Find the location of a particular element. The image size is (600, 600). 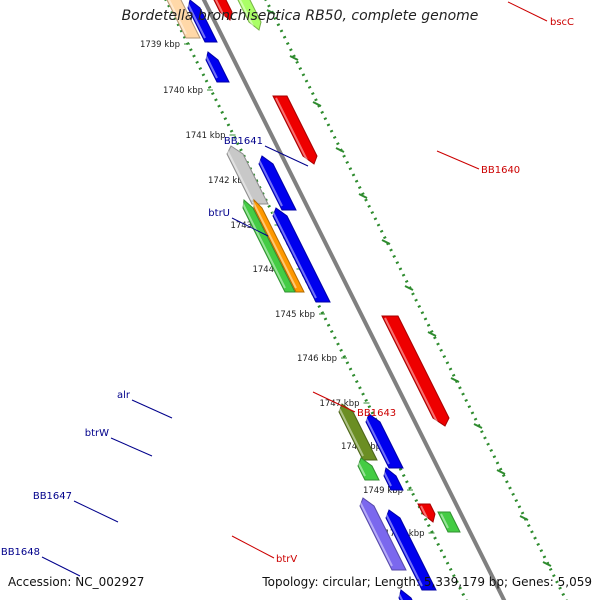

gene-btrV-green is located at coordinates (449, 522).